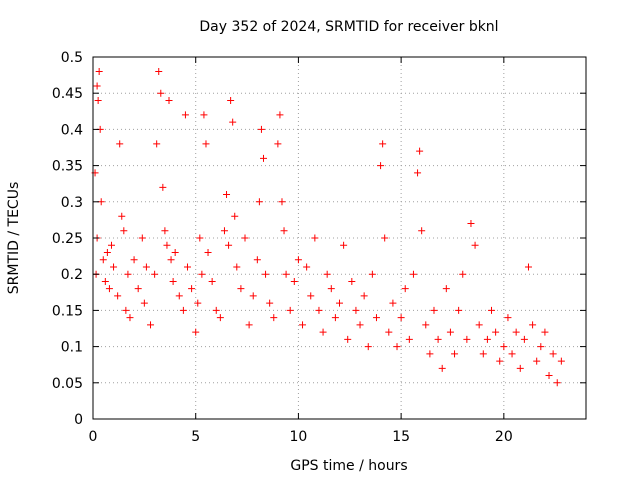  What do you see at coordinates (299, 437) in the screenshot?
I see `x-tick-label: 10` at bounding box center [299, 437].